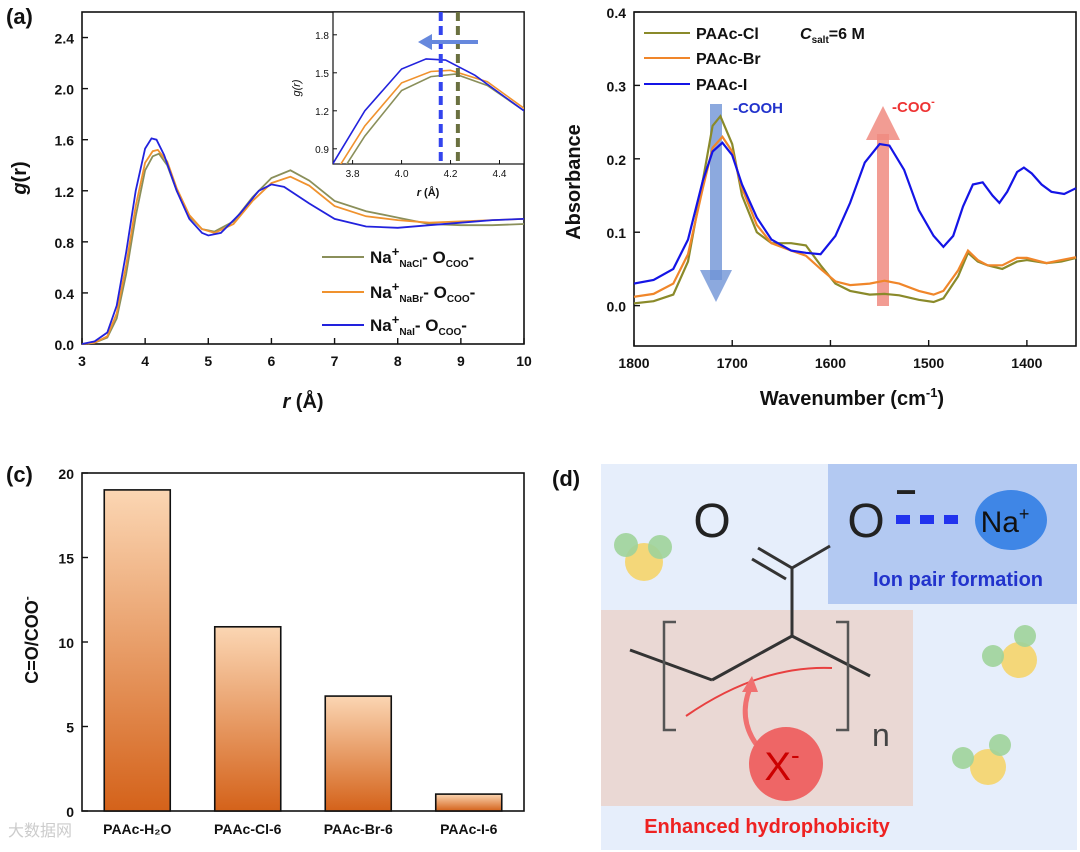 This screenshot has width=1080, height=852. Describe the element at coordinates (905, 491) in the screenshot. I see `oxygen-charge: −` at that location.